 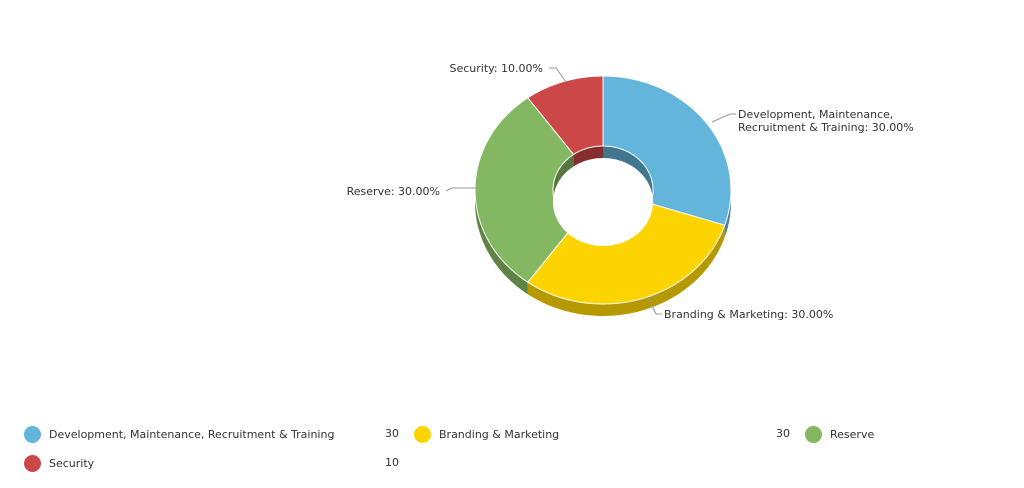 I want to click on legend-label-branding: Branding & Marketing, so click(x=499, y=434).